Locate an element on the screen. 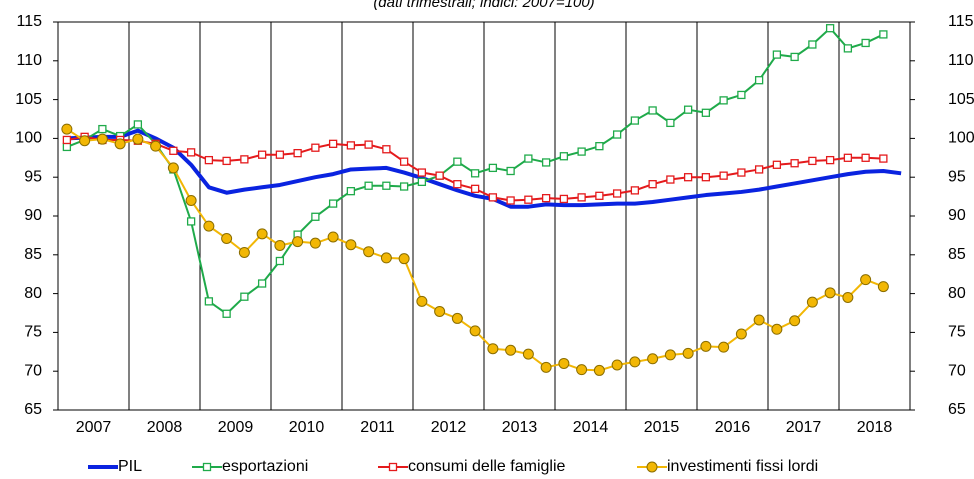 The width and height of the screenshot is (974, 479). y-tick-label: 65 is located at coordinates (33, 409).